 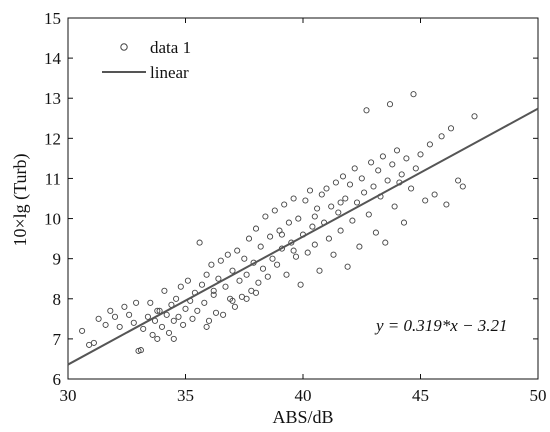 I want to click on y-tick-label: 11, so click(x=53, y=178).